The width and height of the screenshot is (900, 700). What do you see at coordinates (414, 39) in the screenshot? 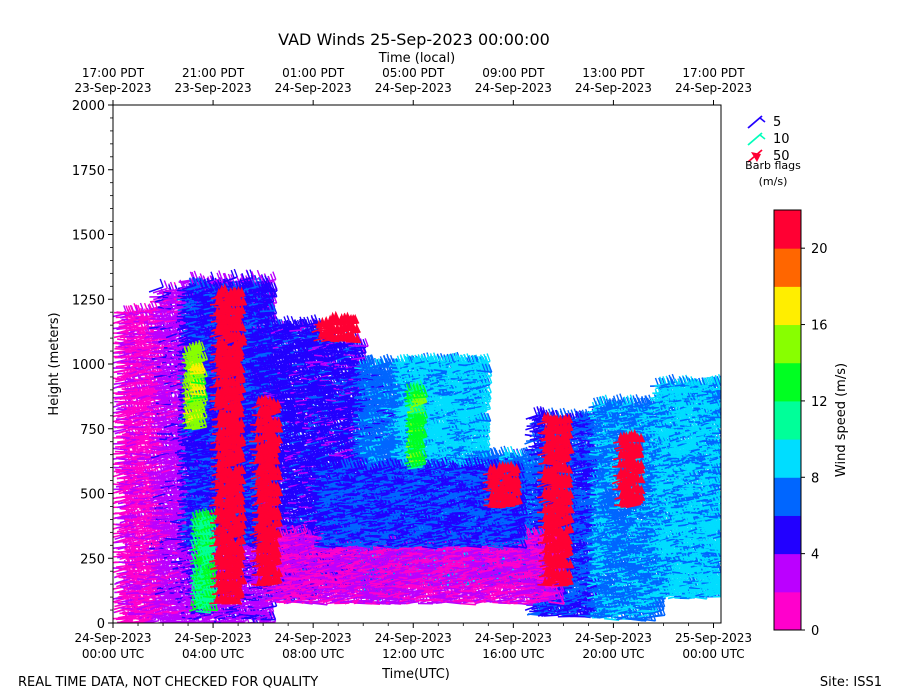
I see `chart-title: VAD Winds 25-Sep-2023 00:00:00` at bounding box center [414, 39].